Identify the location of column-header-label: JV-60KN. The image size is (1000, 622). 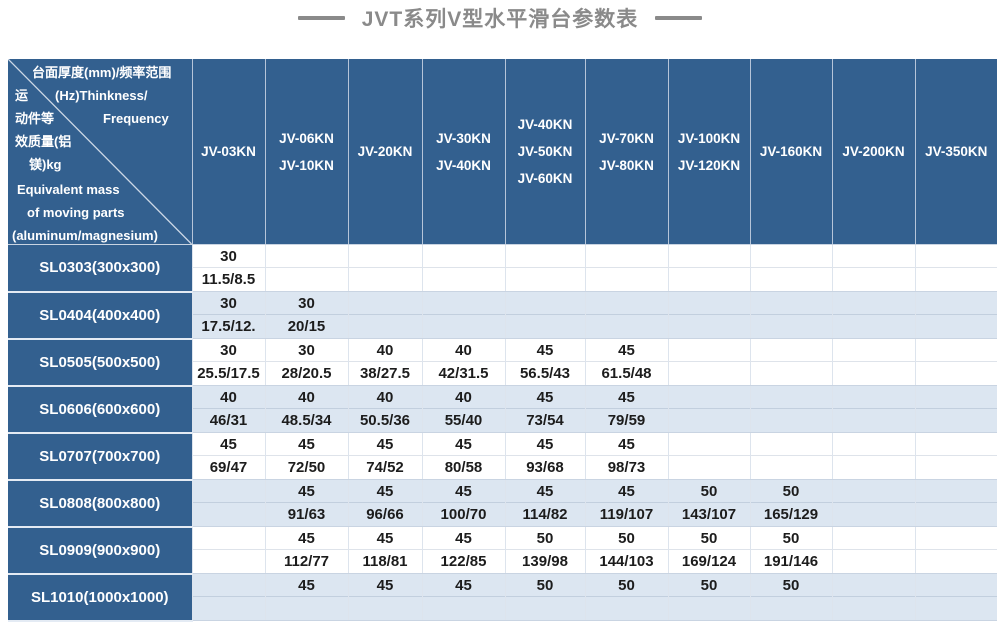
(545, 178).